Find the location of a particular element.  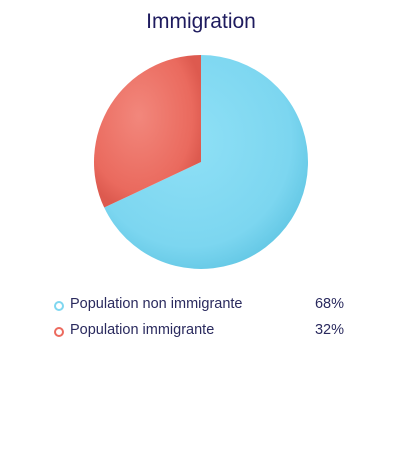

legend-item-immigrant: Population immigrante 32% is located at coordinates (200, 335).